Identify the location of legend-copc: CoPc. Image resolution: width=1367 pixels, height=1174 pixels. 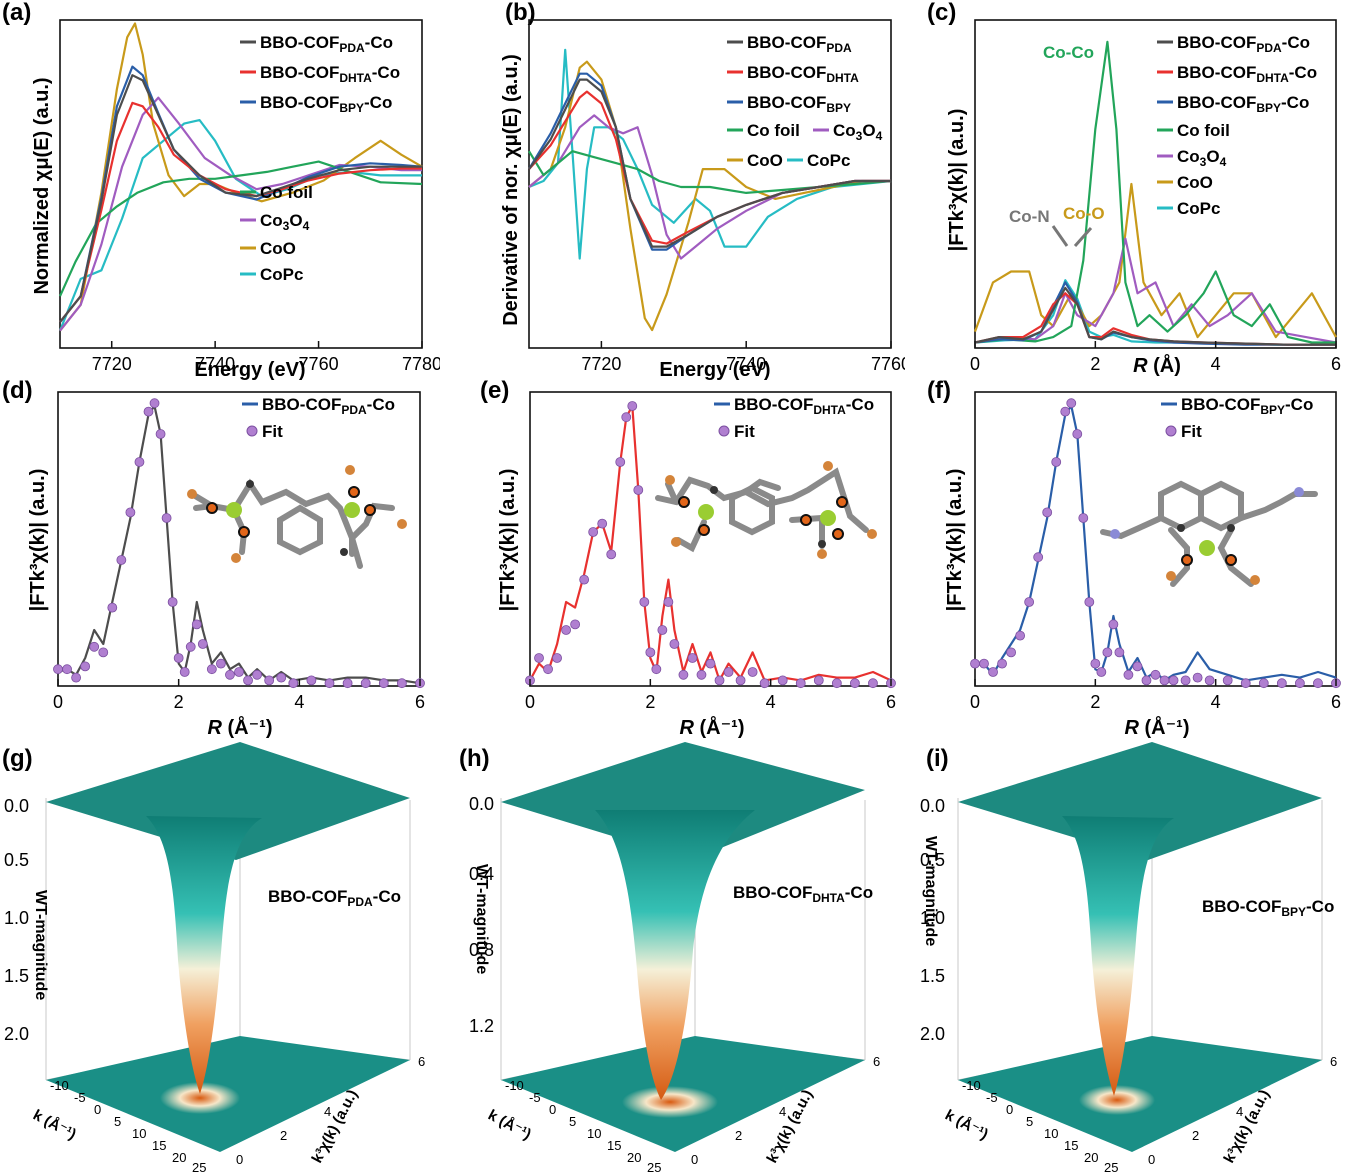
(281, 274).